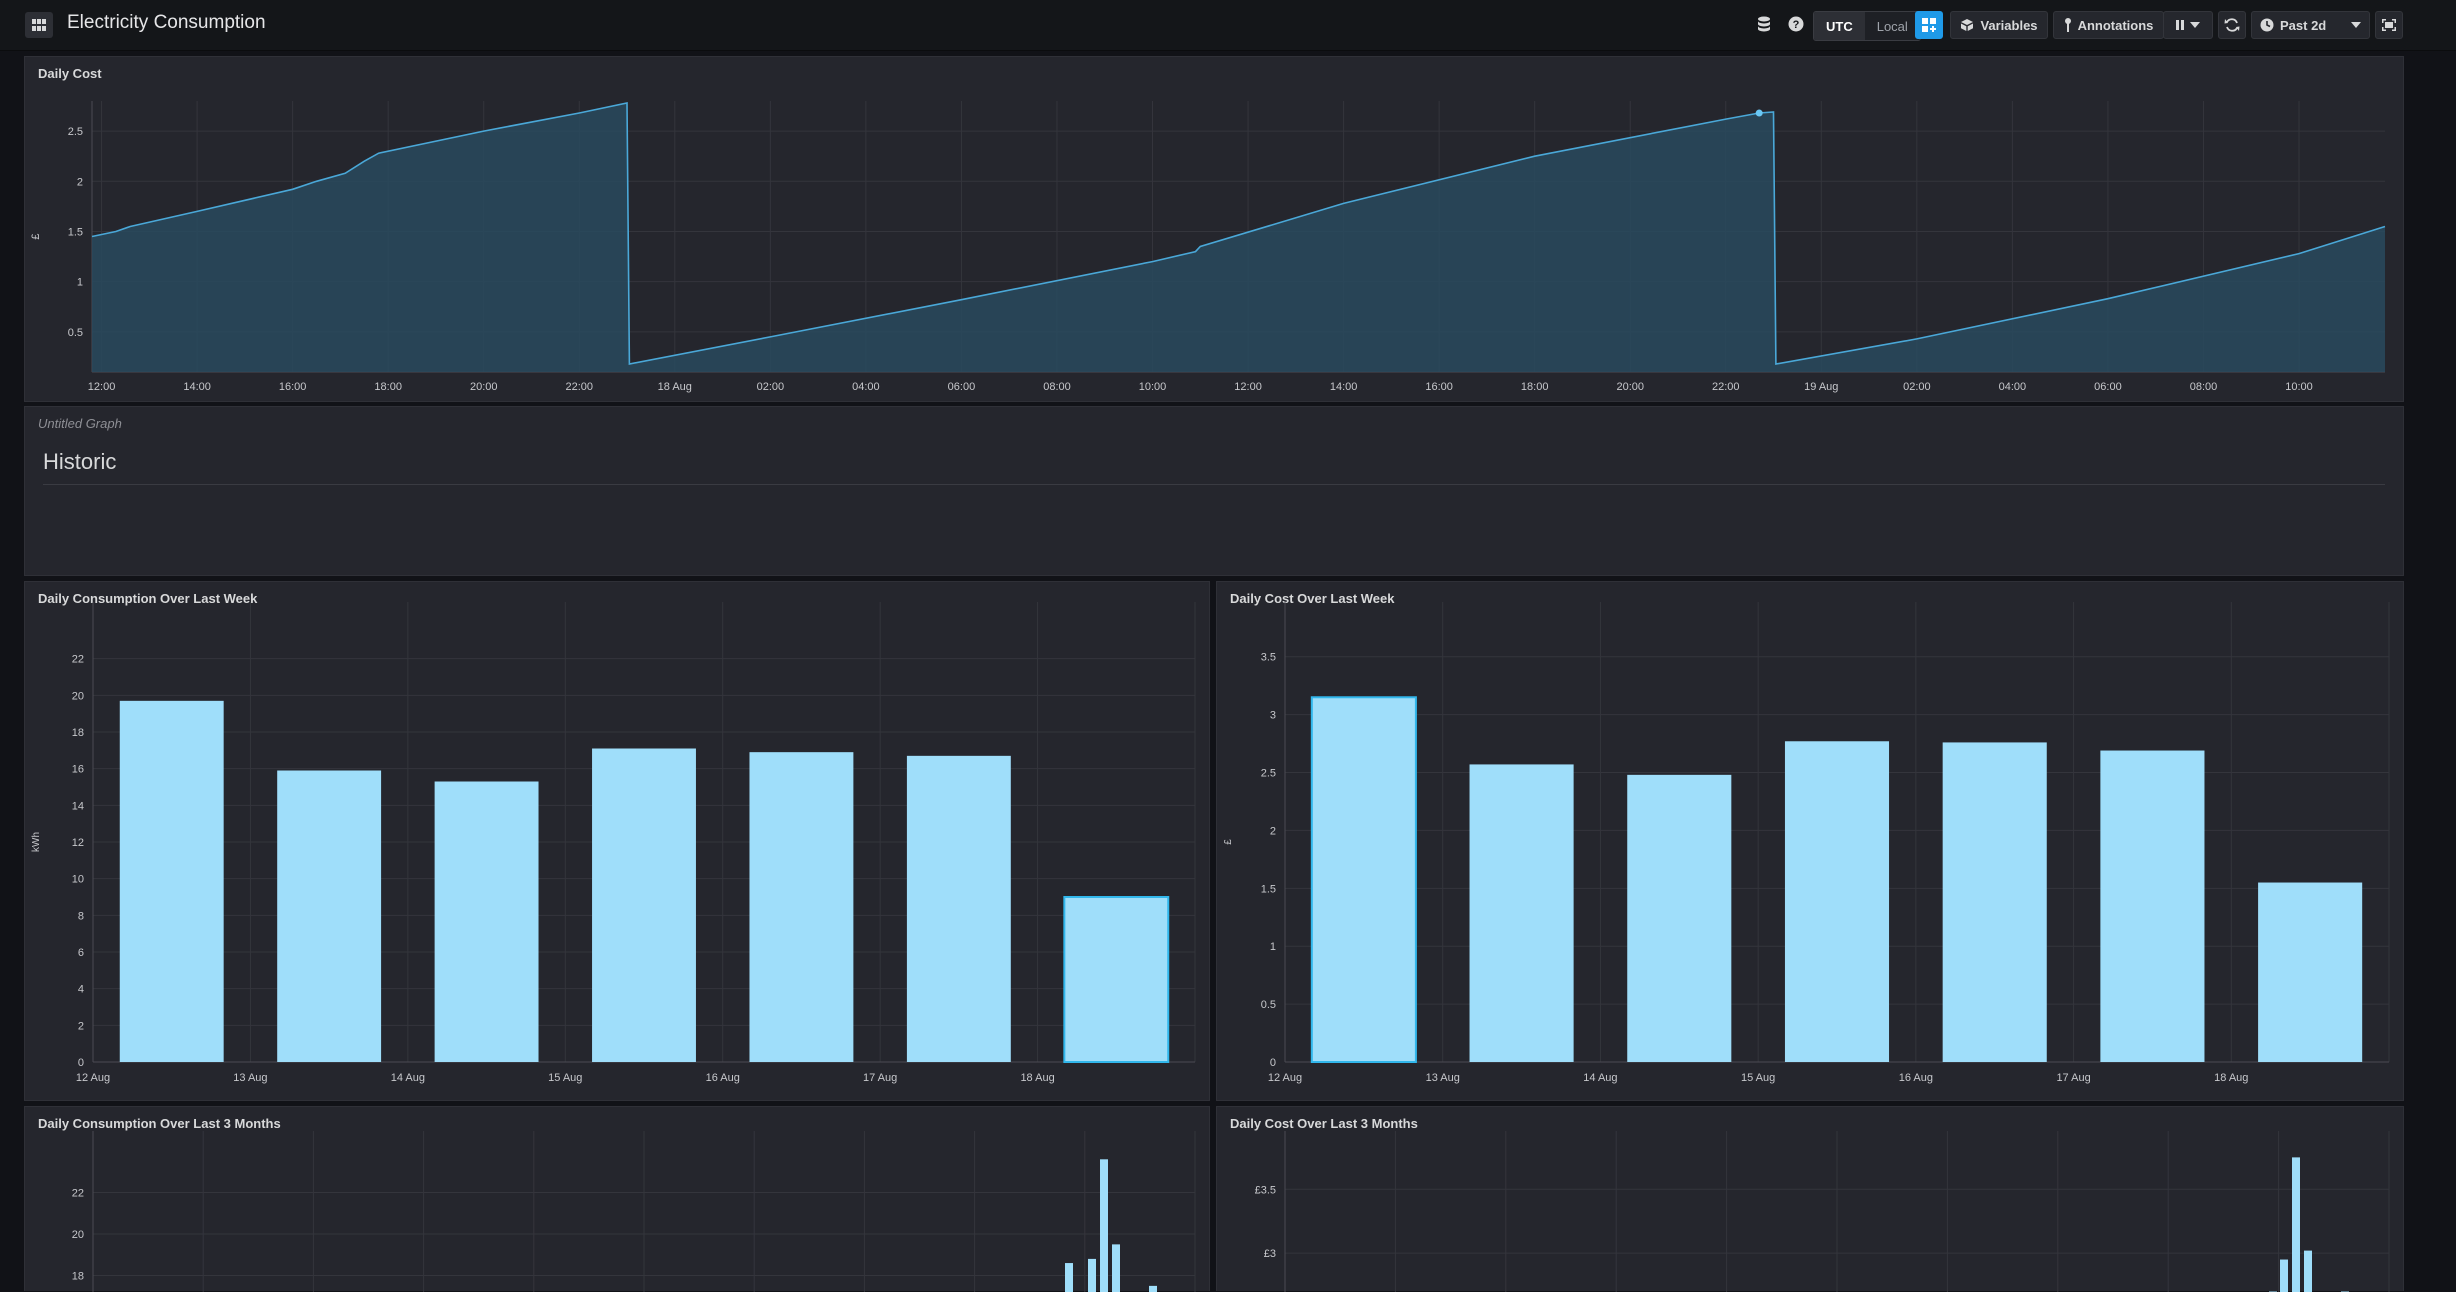  Describe the element at coordinates (1764, 24) in the screenshot. I see `database-icon` at that location.